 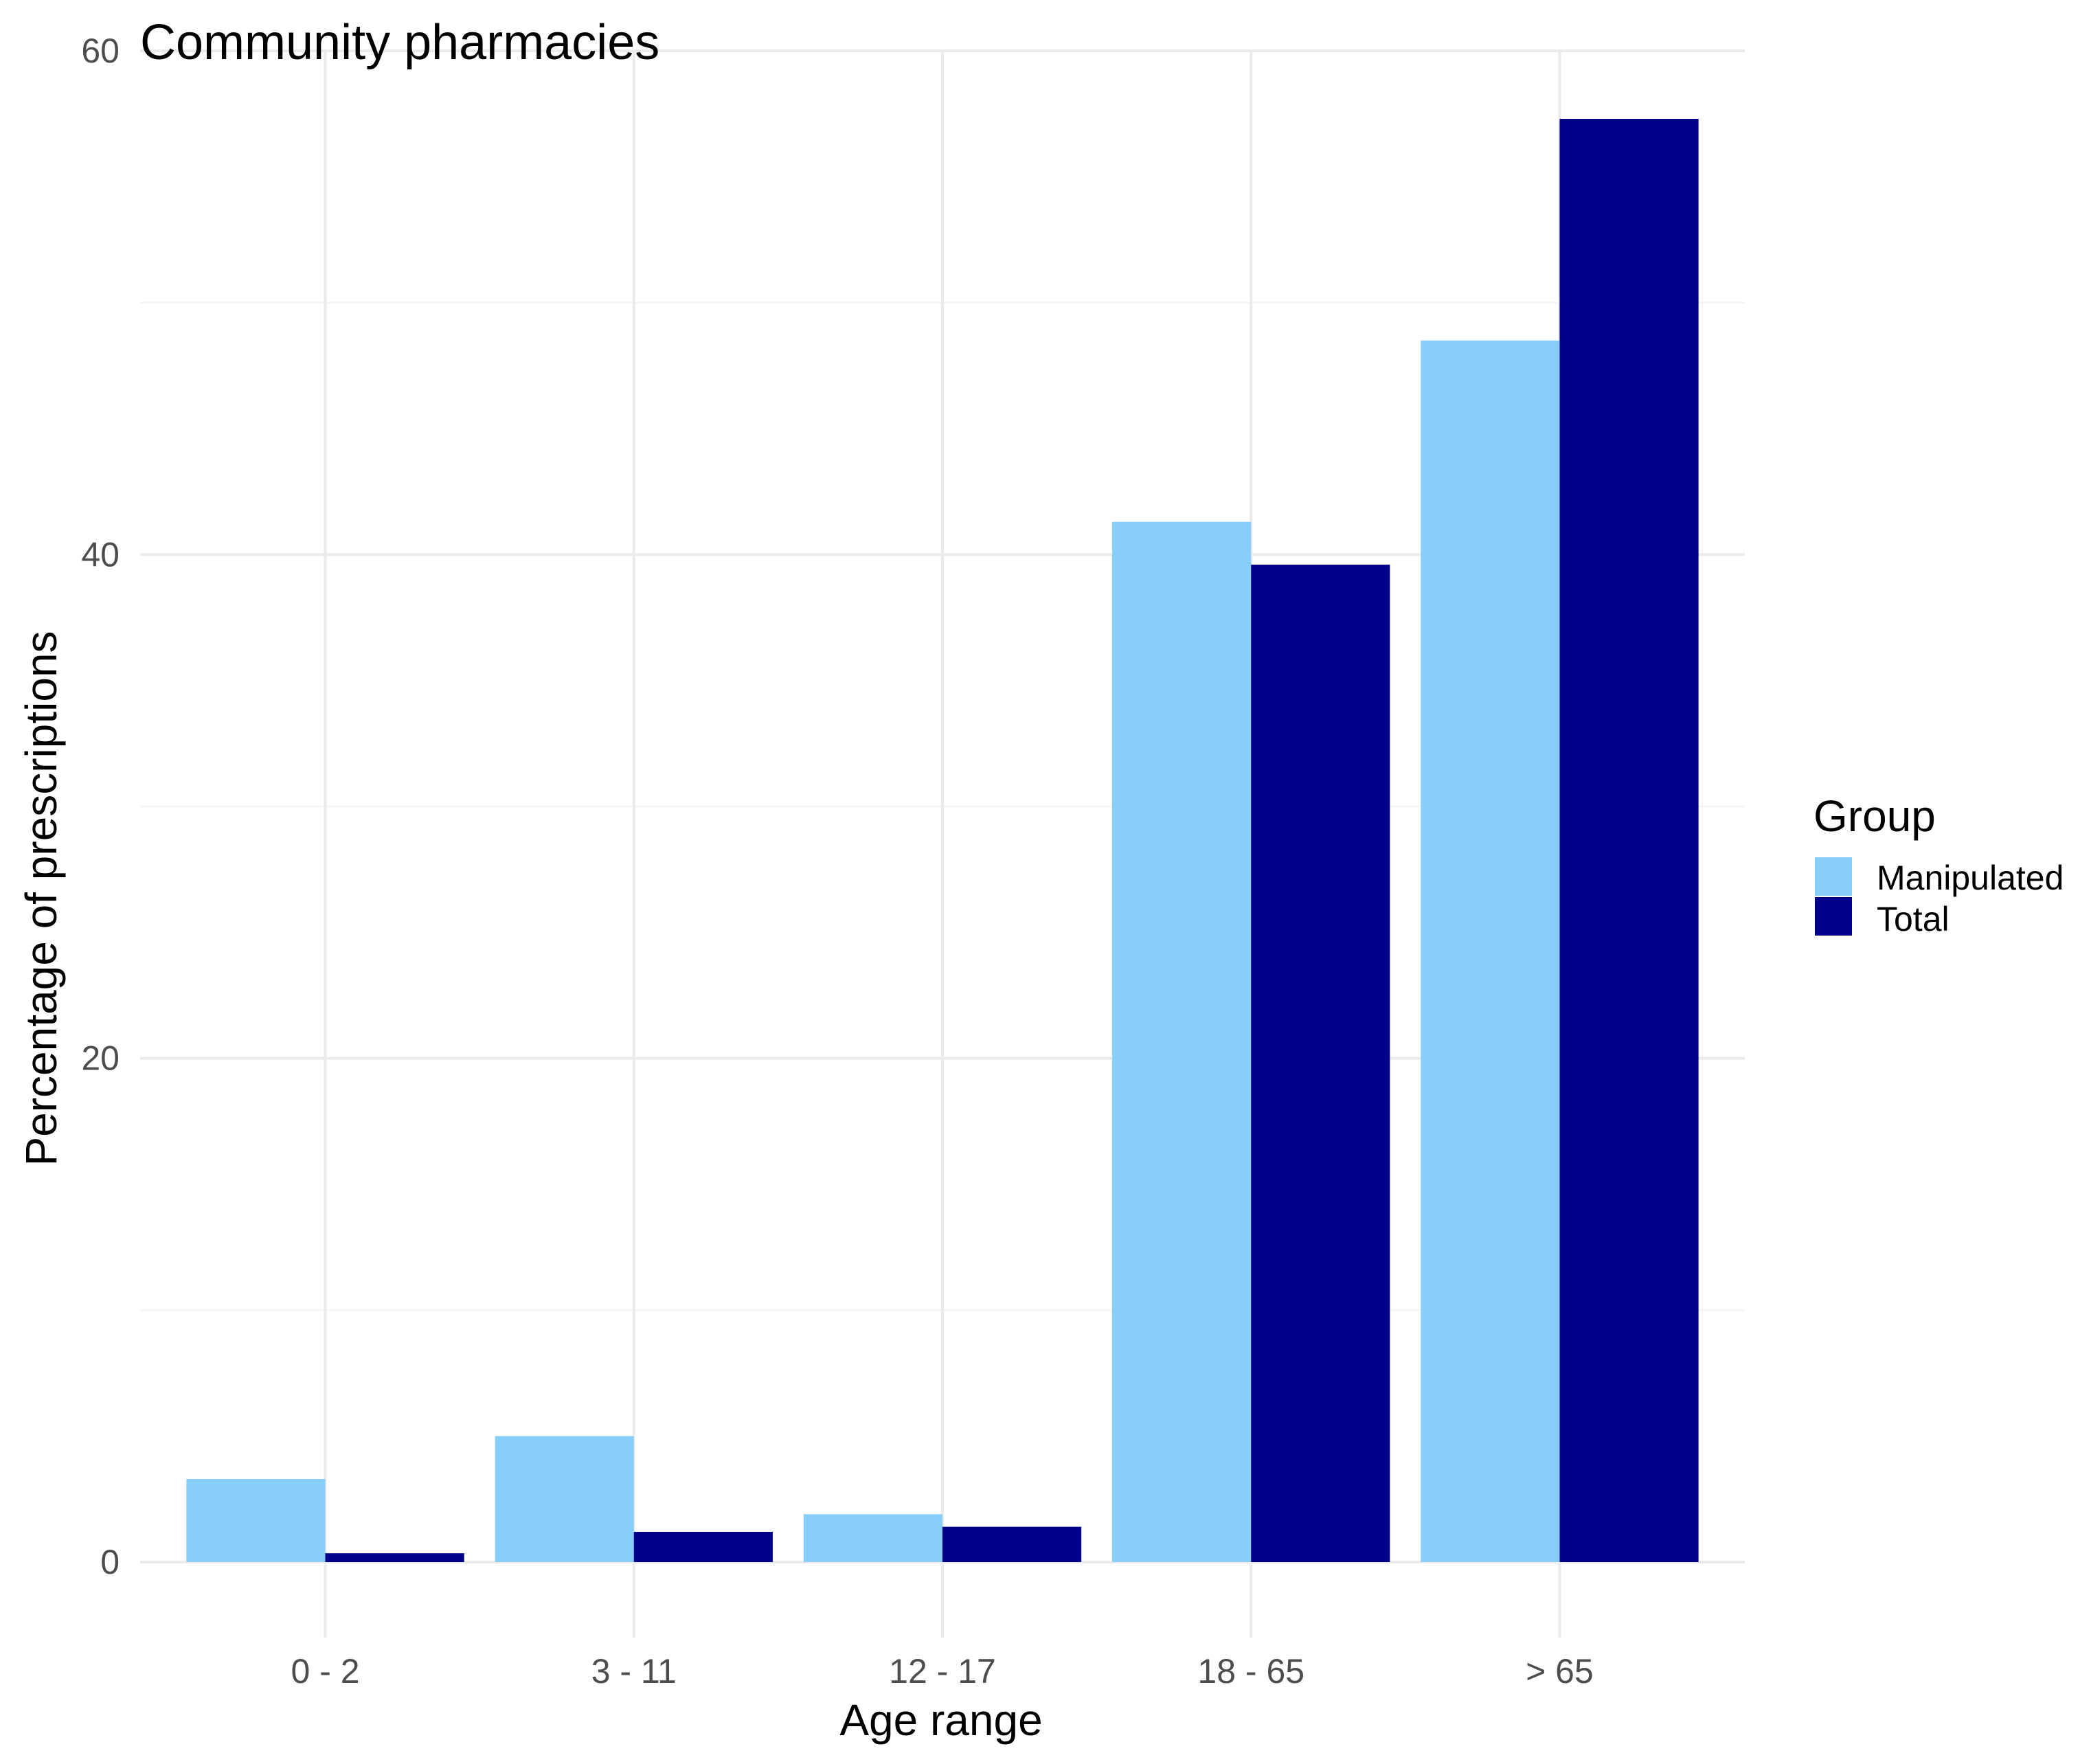 What do you see at coordinates (1970, 878) in the screenshot?
I see `legend-label-manipulated: Manipulated` at bounding box center [1970, 878].